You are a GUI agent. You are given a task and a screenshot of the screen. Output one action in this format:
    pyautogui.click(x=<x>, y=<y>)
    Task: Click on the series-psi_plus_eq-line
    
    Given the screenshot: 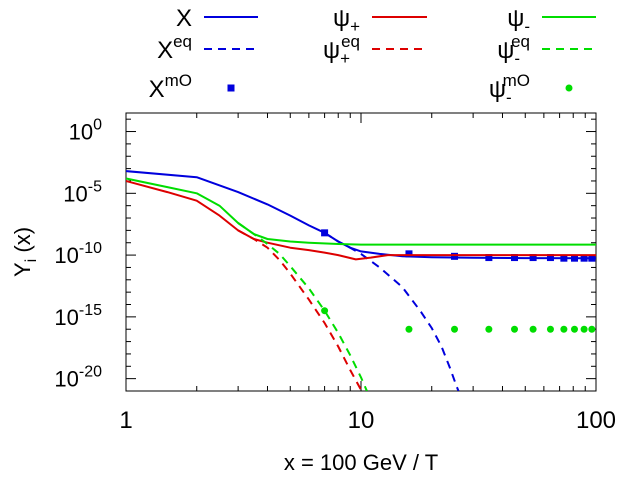 What is the action you would take?
    pyautogui.click(x=300, y=310)
    